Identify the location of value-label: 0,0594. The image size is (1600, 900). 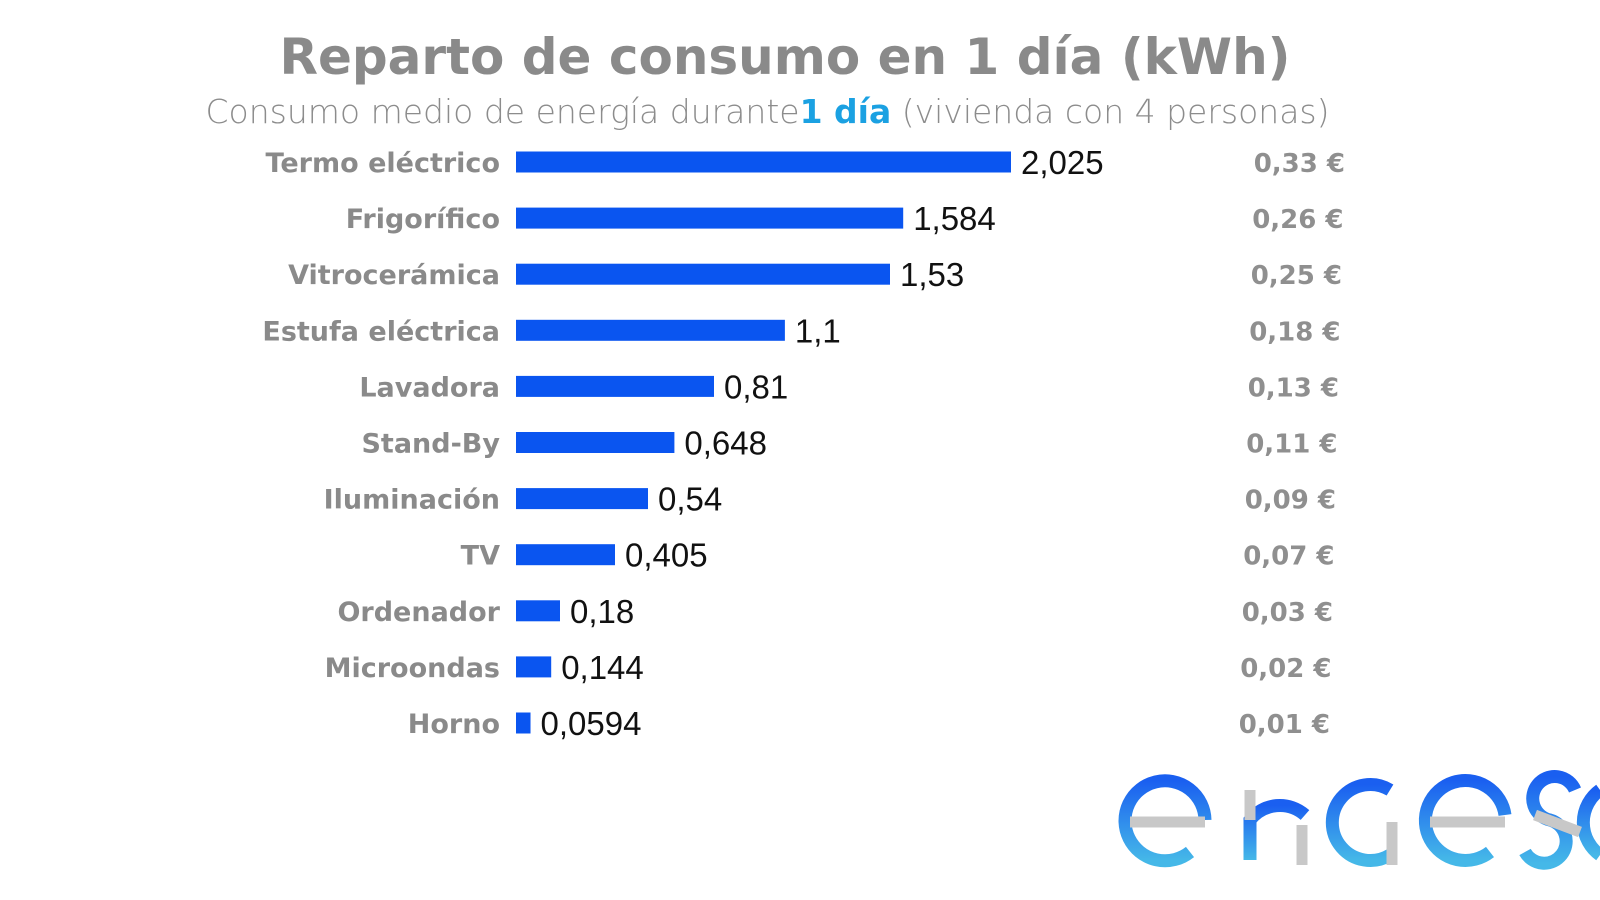
(591, 723).